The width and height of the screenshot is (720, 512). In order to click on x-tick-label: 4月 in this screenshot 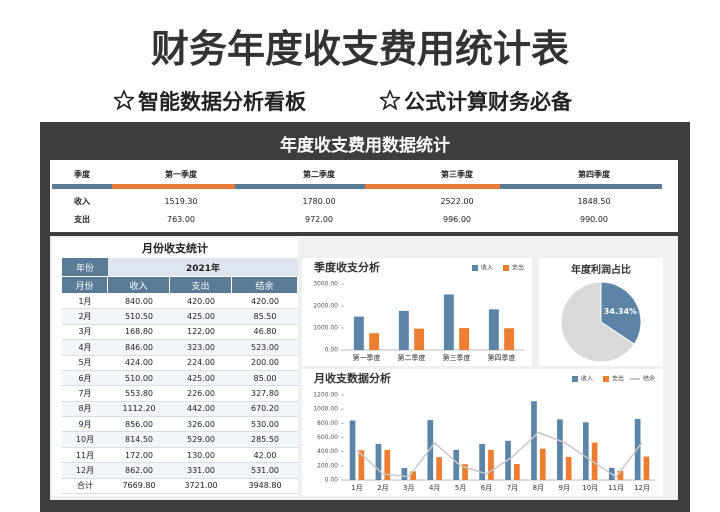, I will do `click(434, 488)`.